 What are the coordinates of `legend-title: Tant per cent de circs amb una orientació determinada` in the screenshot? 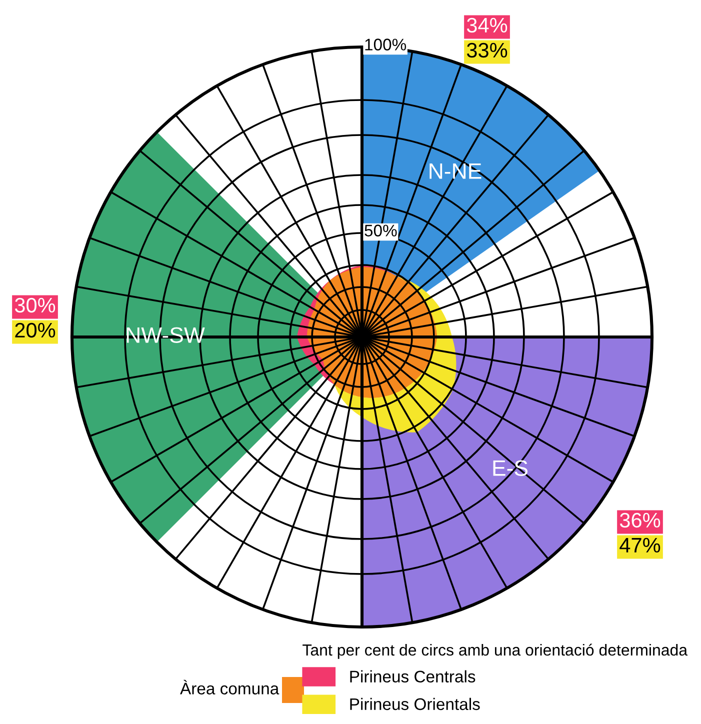 It's located at (495, 651).